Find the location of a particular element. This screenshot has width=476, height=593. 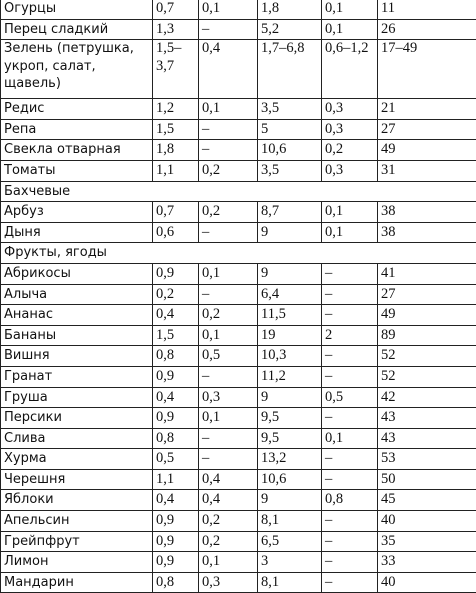

carbs-cell: 5 is located at coordinates (290, 129).